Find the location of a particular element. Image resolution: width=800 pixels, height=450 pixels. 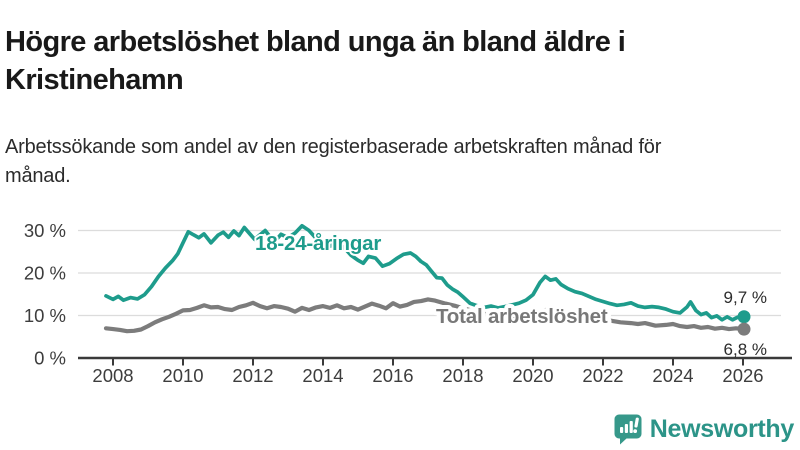

end-dot-total is located at coordinates (744, 329).